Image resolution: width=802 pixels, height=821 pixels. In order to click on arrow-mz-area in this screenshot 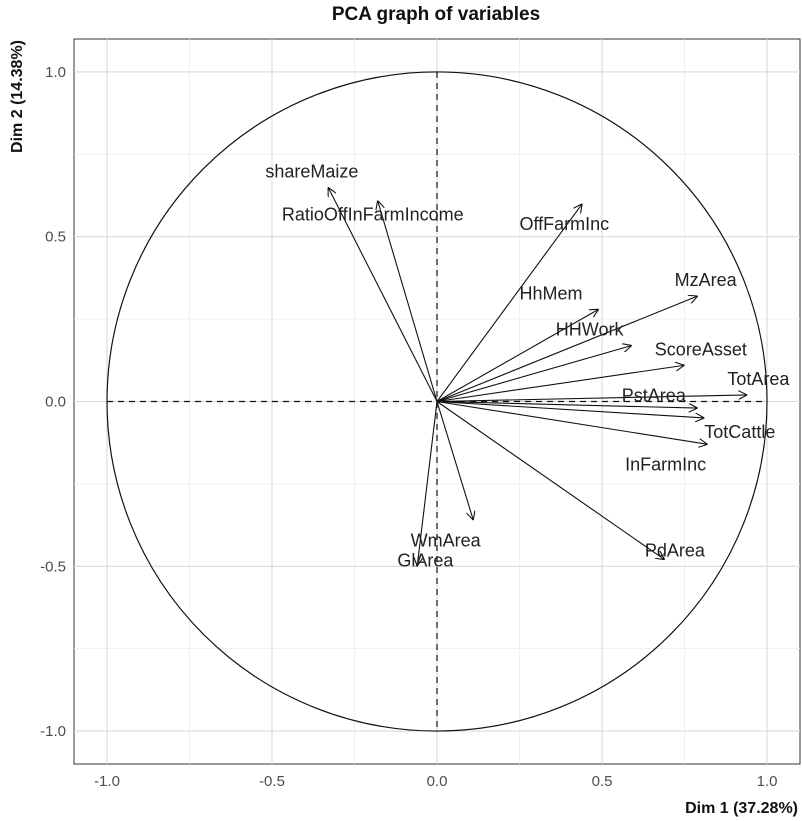, I will do `click(567, 349)`.